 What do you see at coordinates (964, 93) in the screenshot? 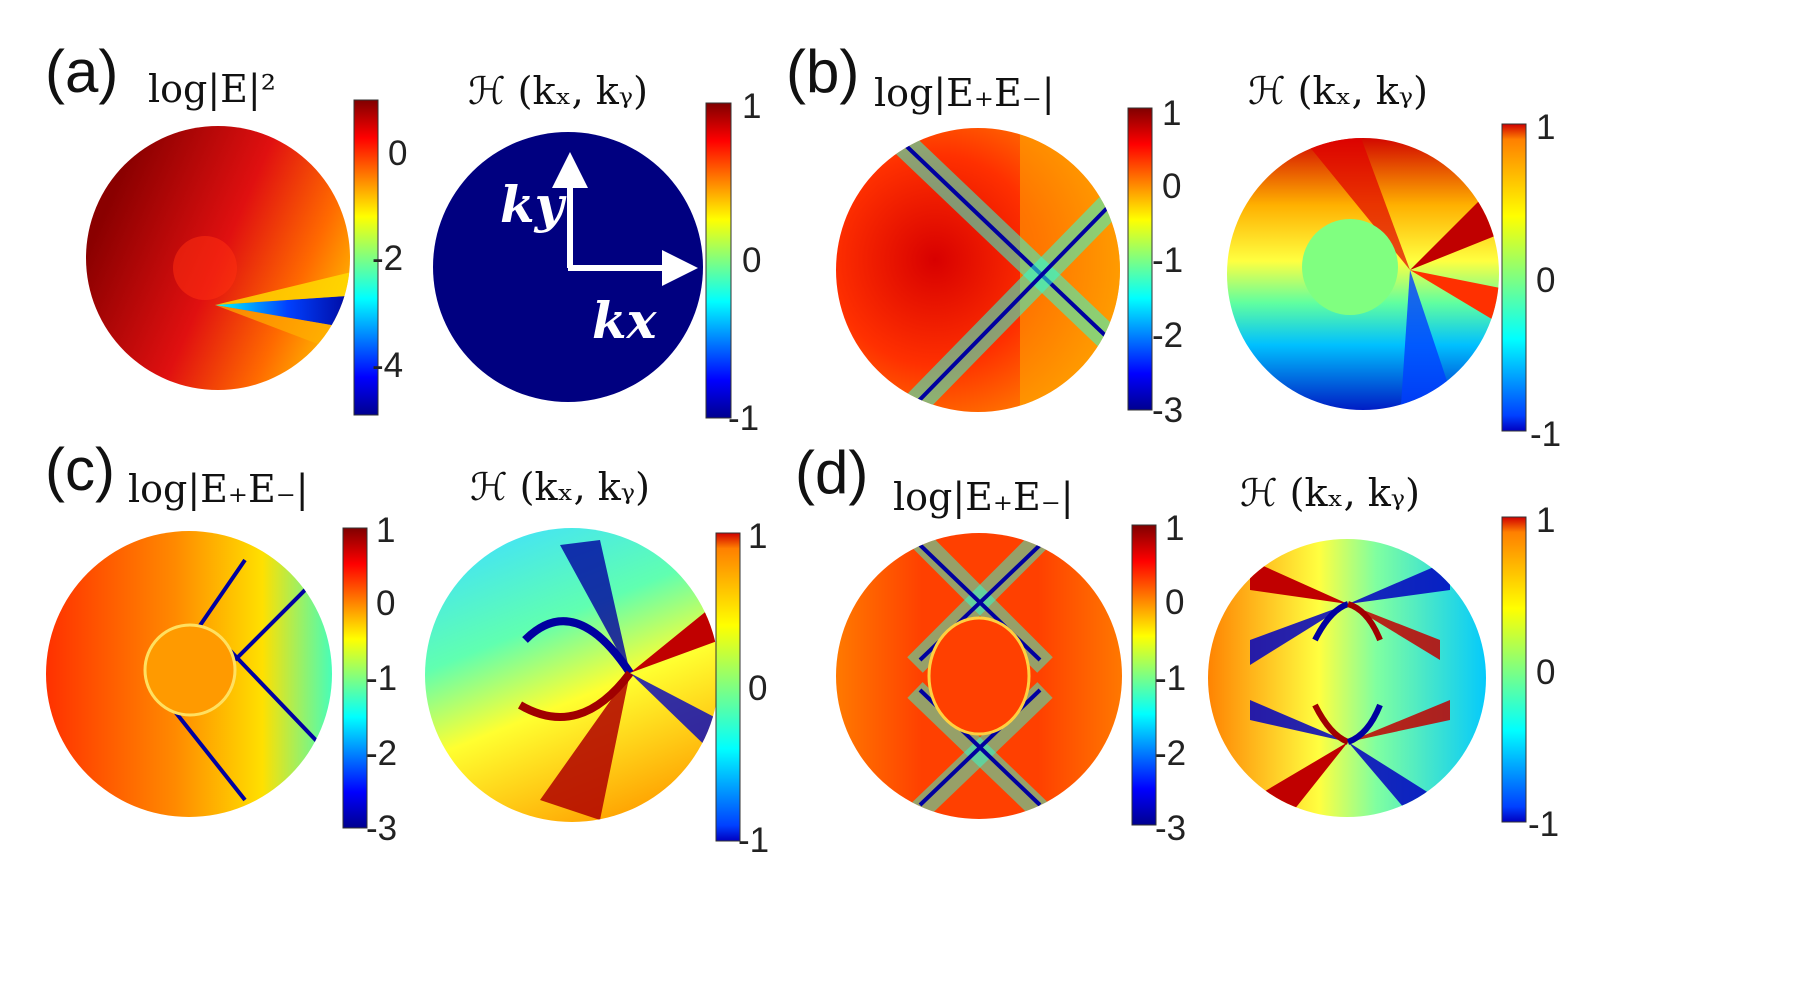
I see `panel-b-title-left: log|E₊E₋|` at bounding box center [964, 93].